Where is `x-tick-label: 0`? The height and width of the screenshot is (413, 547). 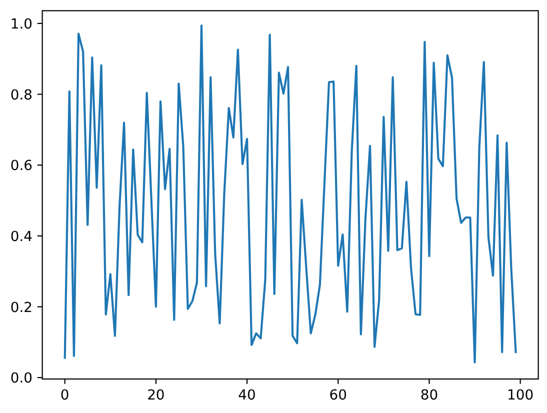
x-tick-label: 0 is located at coordinates (65, 395).